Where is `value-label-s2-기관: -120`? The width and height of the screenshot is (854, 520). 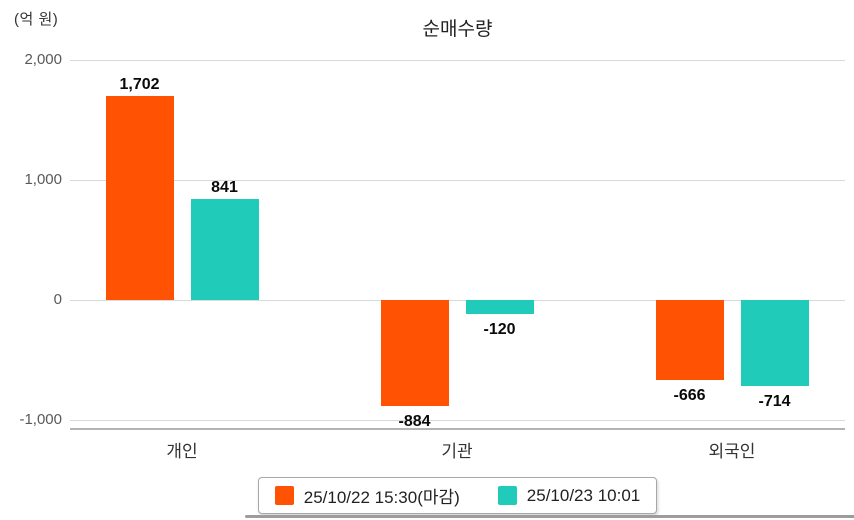
value-label-s2-기관: -120 is located at coordinates (499, 329).